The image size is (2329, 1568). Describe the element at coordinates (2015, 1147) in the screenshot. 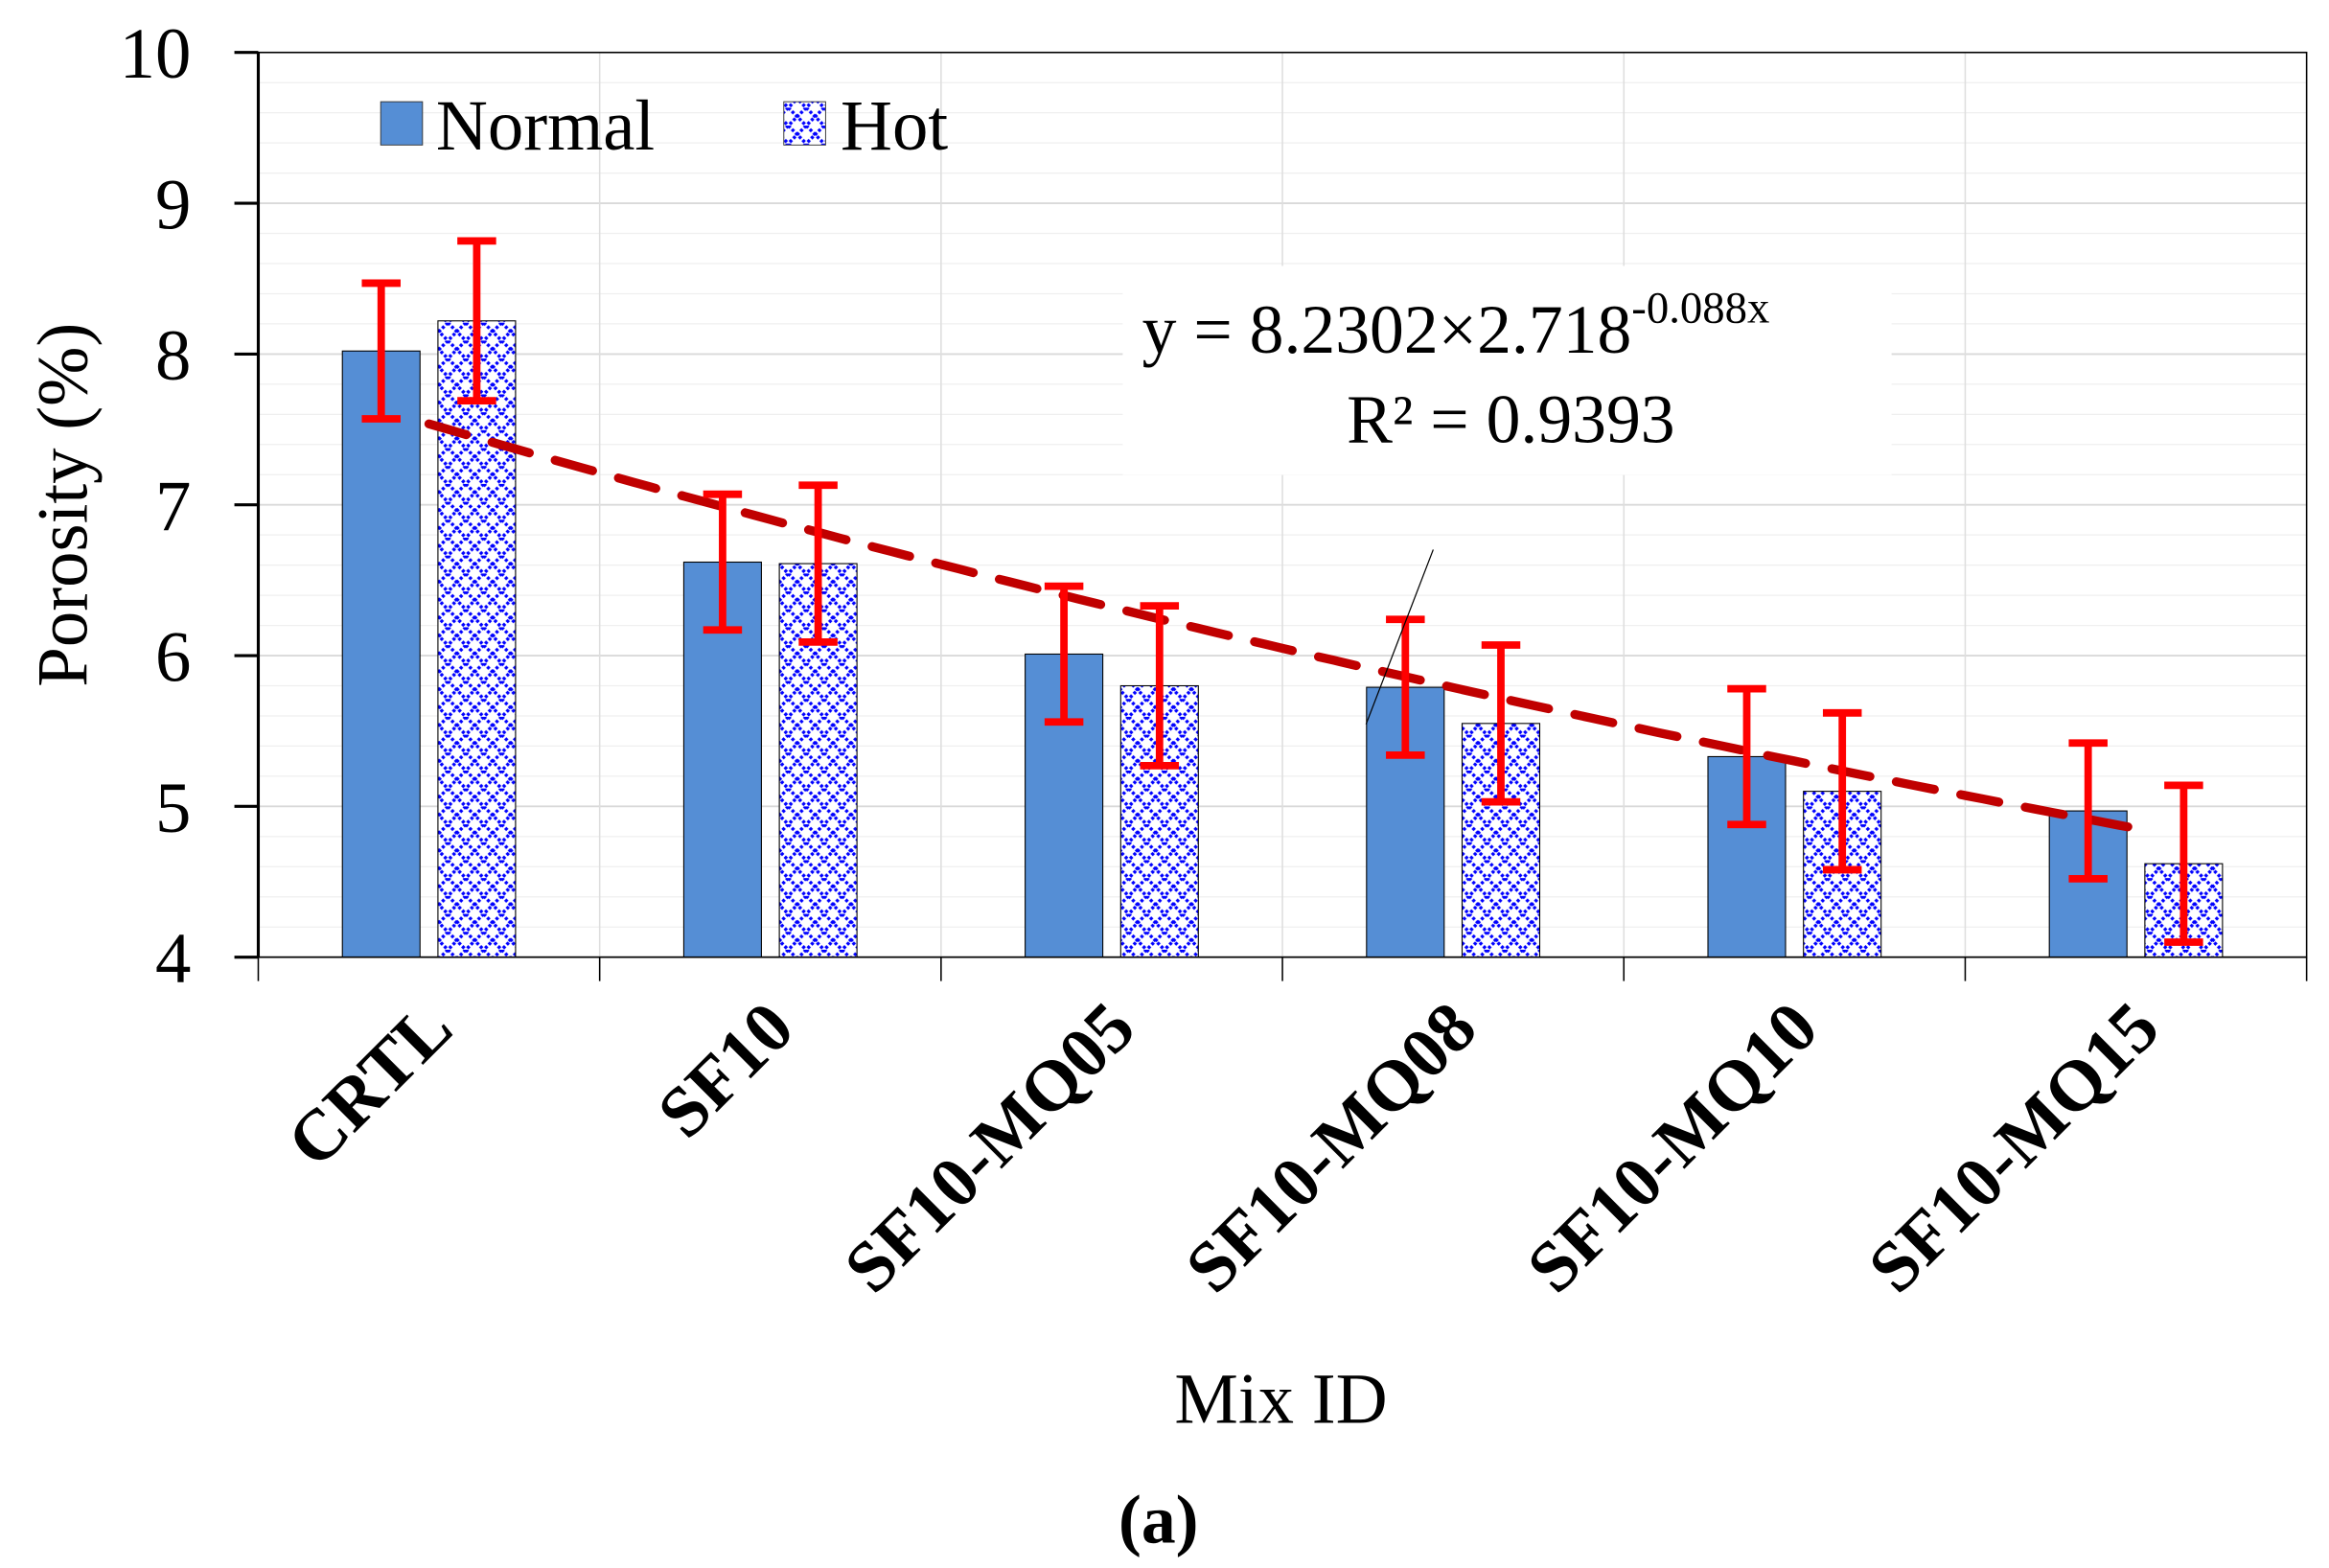

I see `x-tick-label: SF10-MQ15` at that location.